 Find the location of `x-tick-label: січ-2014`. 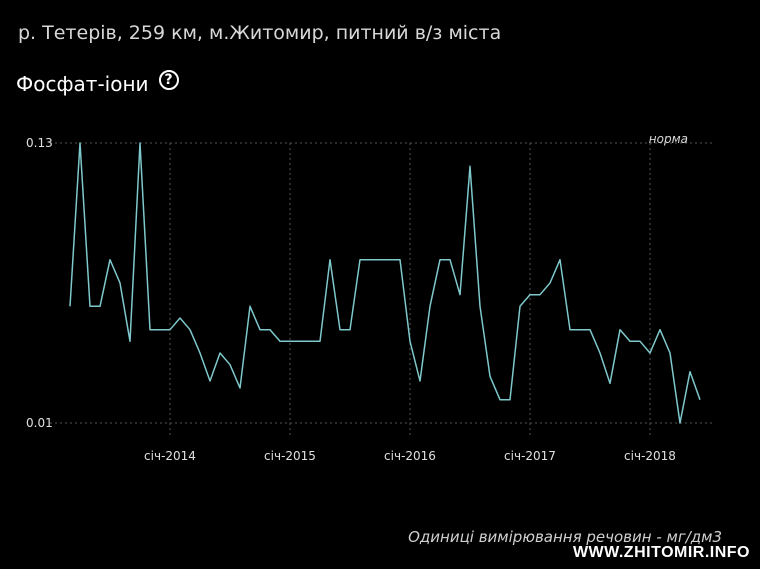

x-tick-label: січ-2014 is located at coordinates (170, 456).